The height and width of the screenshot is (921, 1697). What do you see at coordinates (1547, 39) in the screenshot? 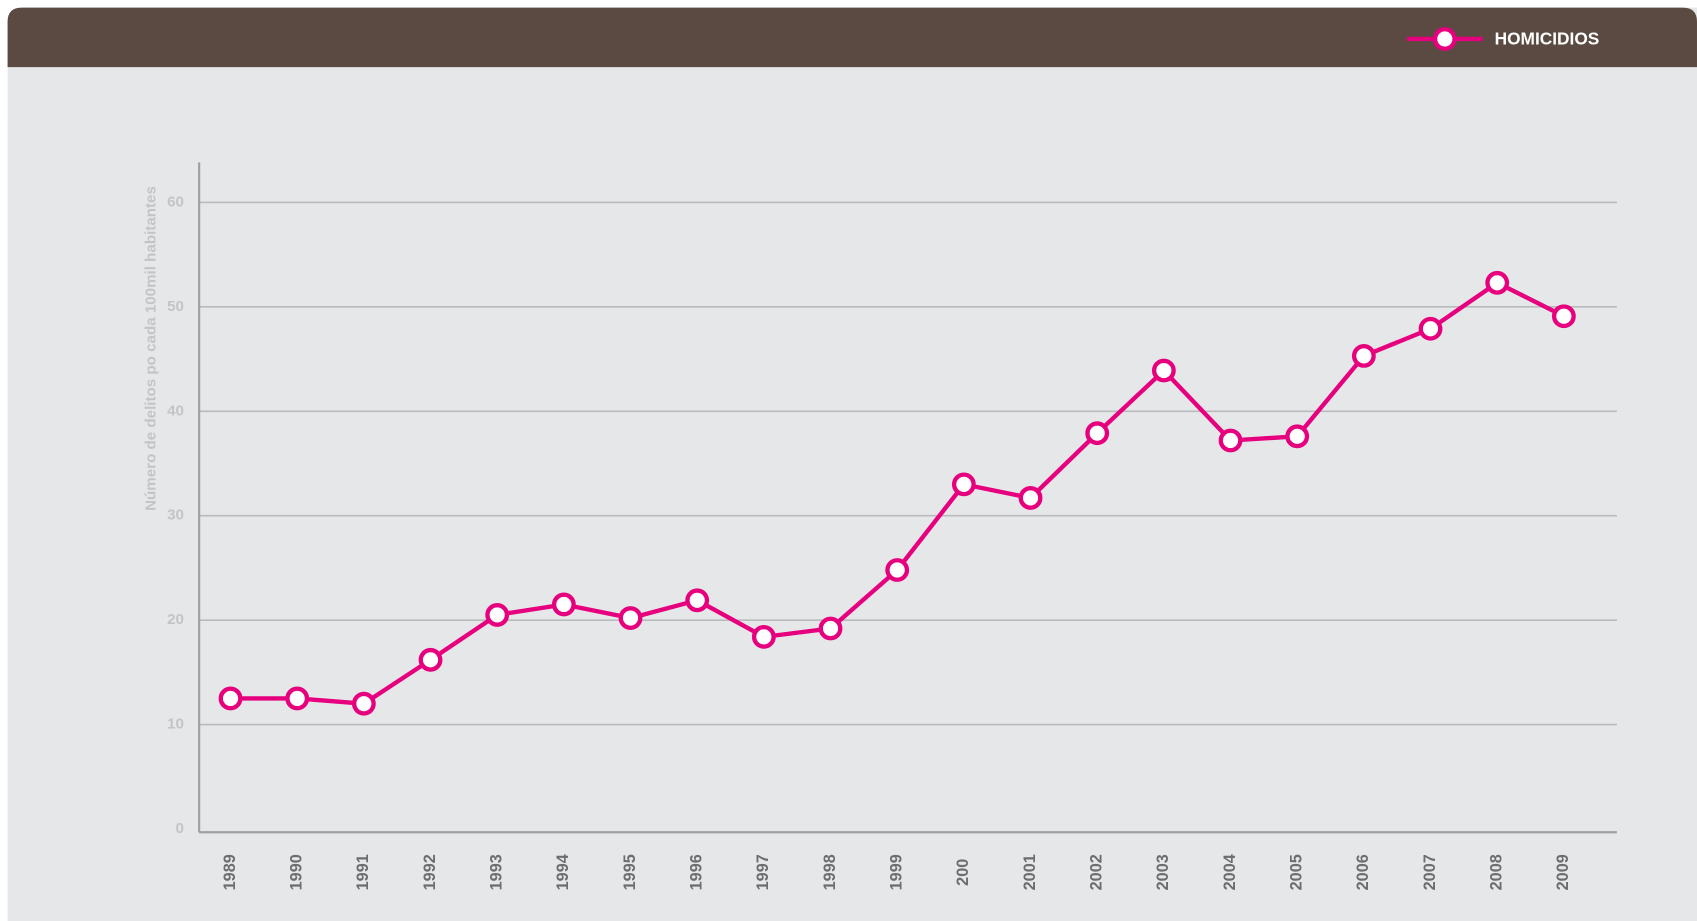
I see `legend-label: HOMICIDIOS` at bounding box center [1547, 39].